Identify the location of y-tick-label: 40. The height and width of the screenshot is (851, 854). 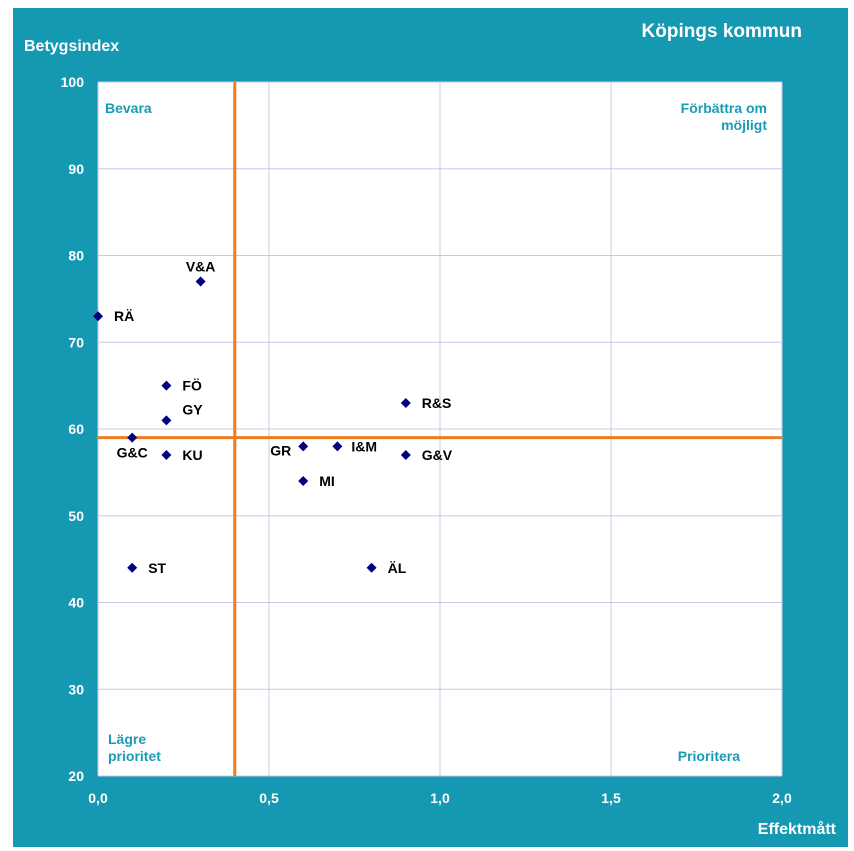
(76, 603).